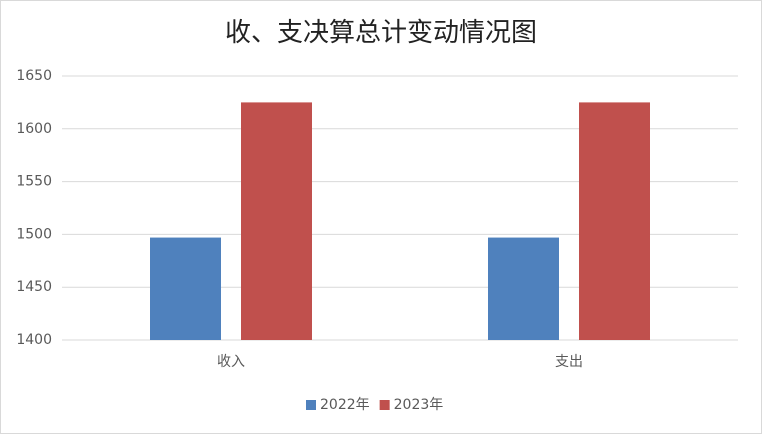 The image size is (762, 434). What do you see at coordinates (34, 182) in the screenshot?
I see `y-tick-label: 1550` at bounding box center [34, 182].